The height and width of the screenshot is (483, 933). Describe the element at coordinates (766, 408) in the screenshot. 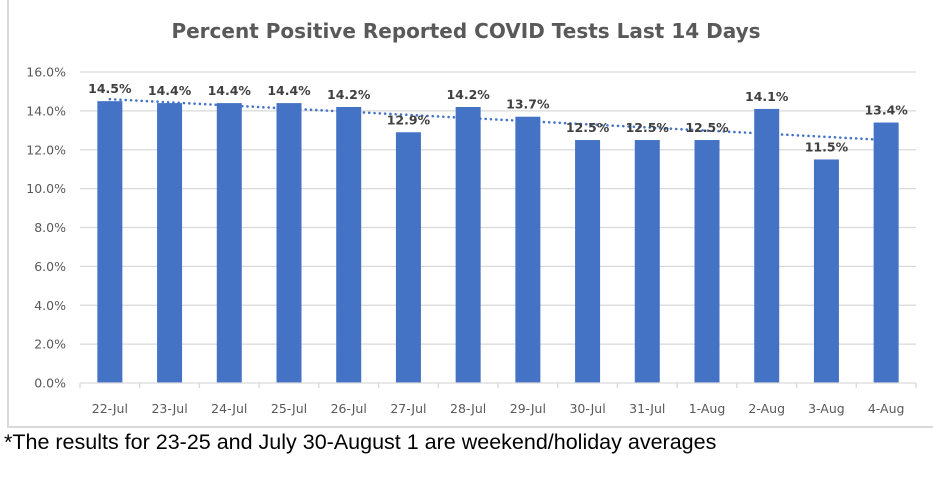

I see `x-tick-label: 2-Aug` at that location.